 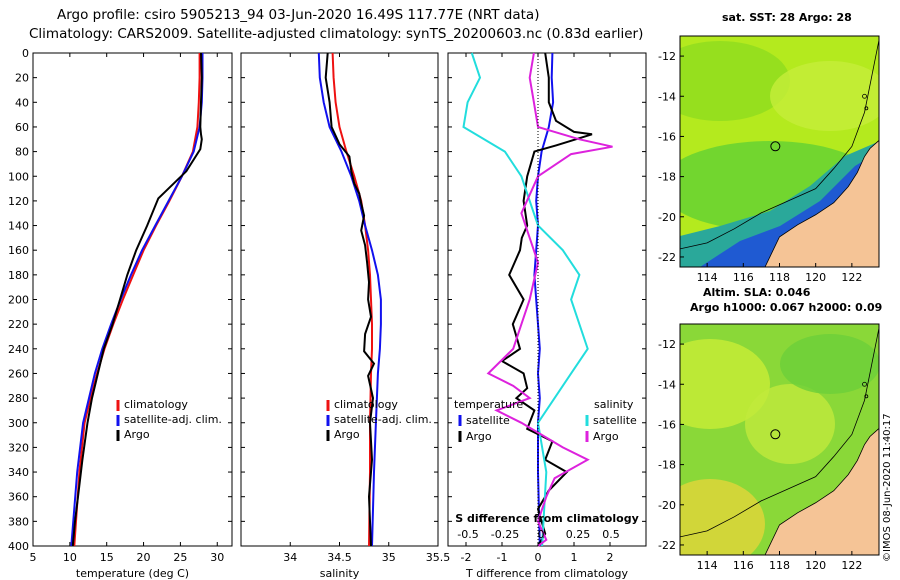 I want to click on x2-tick-label: 0, so click(x=541, y=534).